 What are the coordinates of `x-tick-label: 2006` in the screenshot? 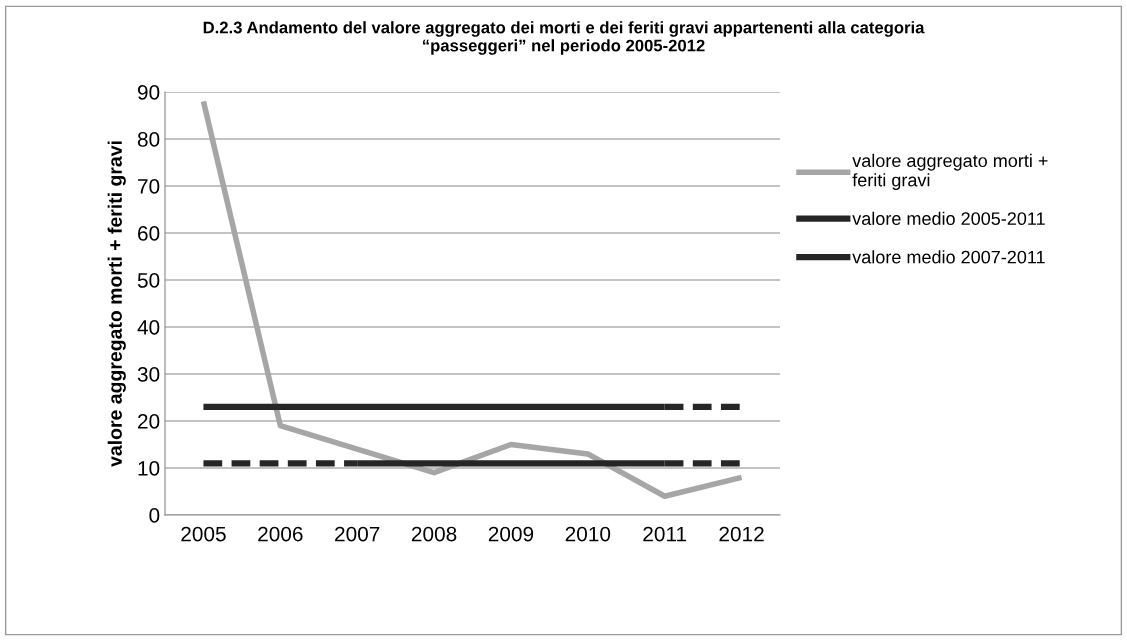 It's located at (280, 534).